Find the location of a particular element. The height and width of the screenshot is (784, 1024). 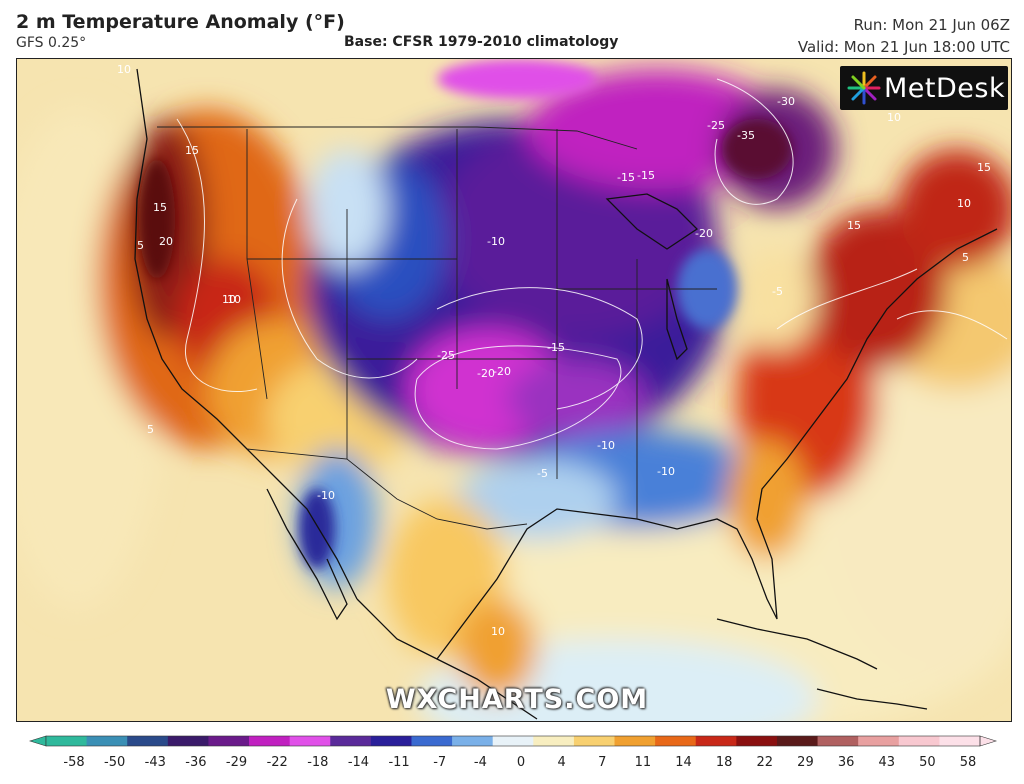

legend-tick-label: 29 is located at coordinates (805, 762).